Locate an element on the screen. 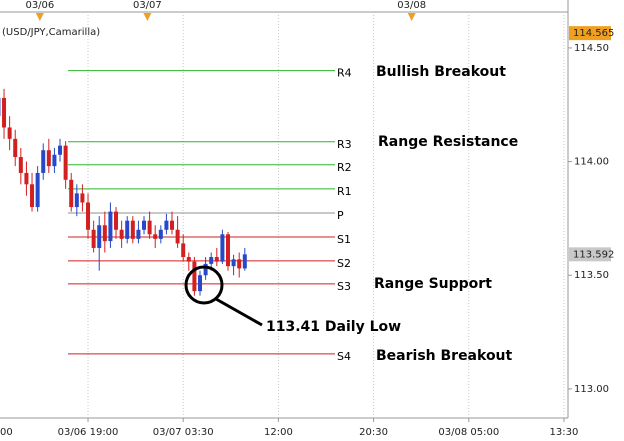 This screenshot has width=624, height=441. x-tick-label: 03/08 05:00 is located at coordinates (468, 432).